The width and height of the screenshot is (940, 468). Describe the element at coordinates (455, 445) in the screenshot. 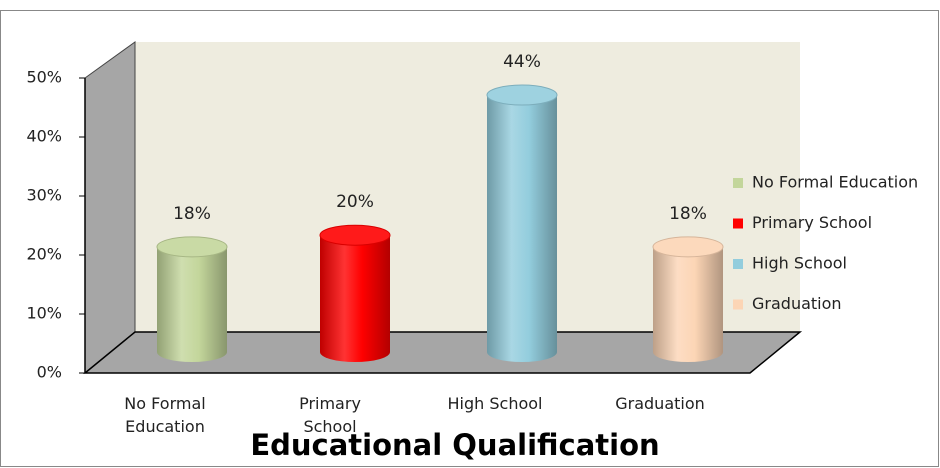

I see `x-axis-title: Educational Qualification` at that location.